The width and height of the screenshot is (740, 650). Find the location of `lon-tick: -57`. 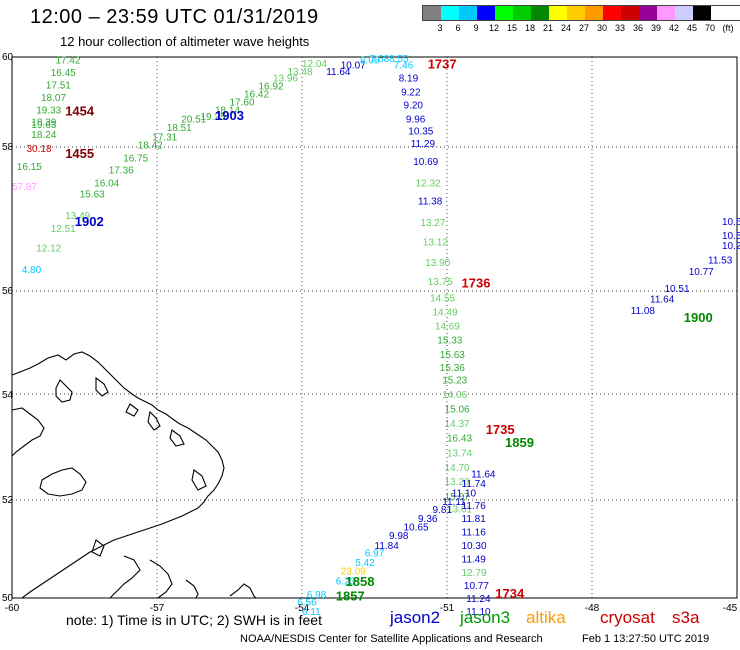

lon-tick: -57 is located at coordinates (157, 608).